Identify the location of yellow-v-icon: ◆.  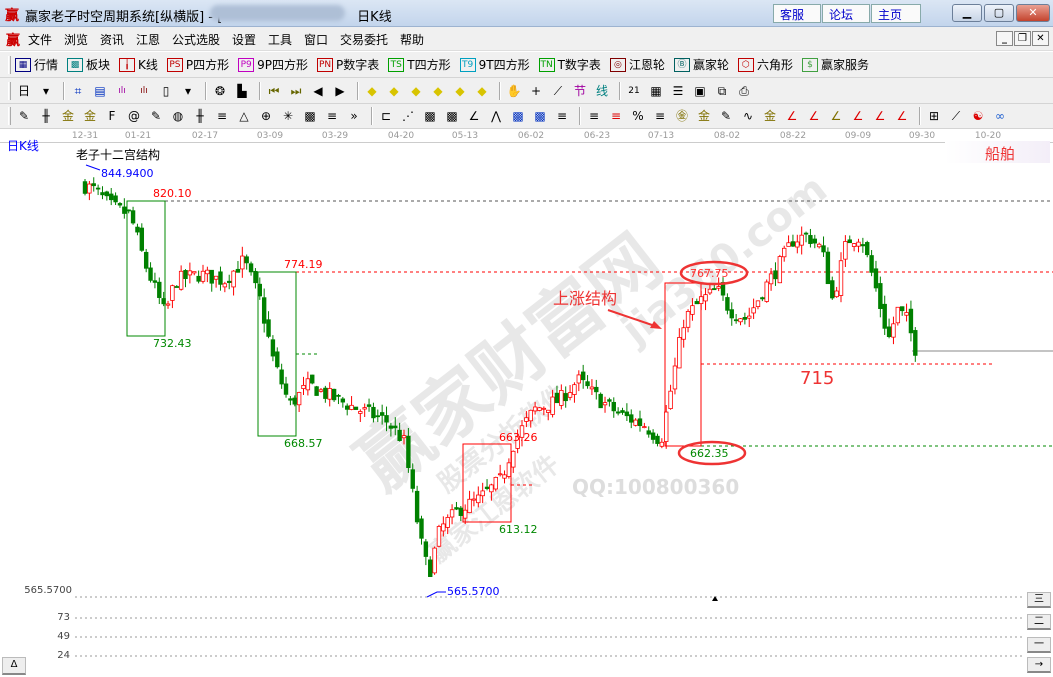
(438, 90).